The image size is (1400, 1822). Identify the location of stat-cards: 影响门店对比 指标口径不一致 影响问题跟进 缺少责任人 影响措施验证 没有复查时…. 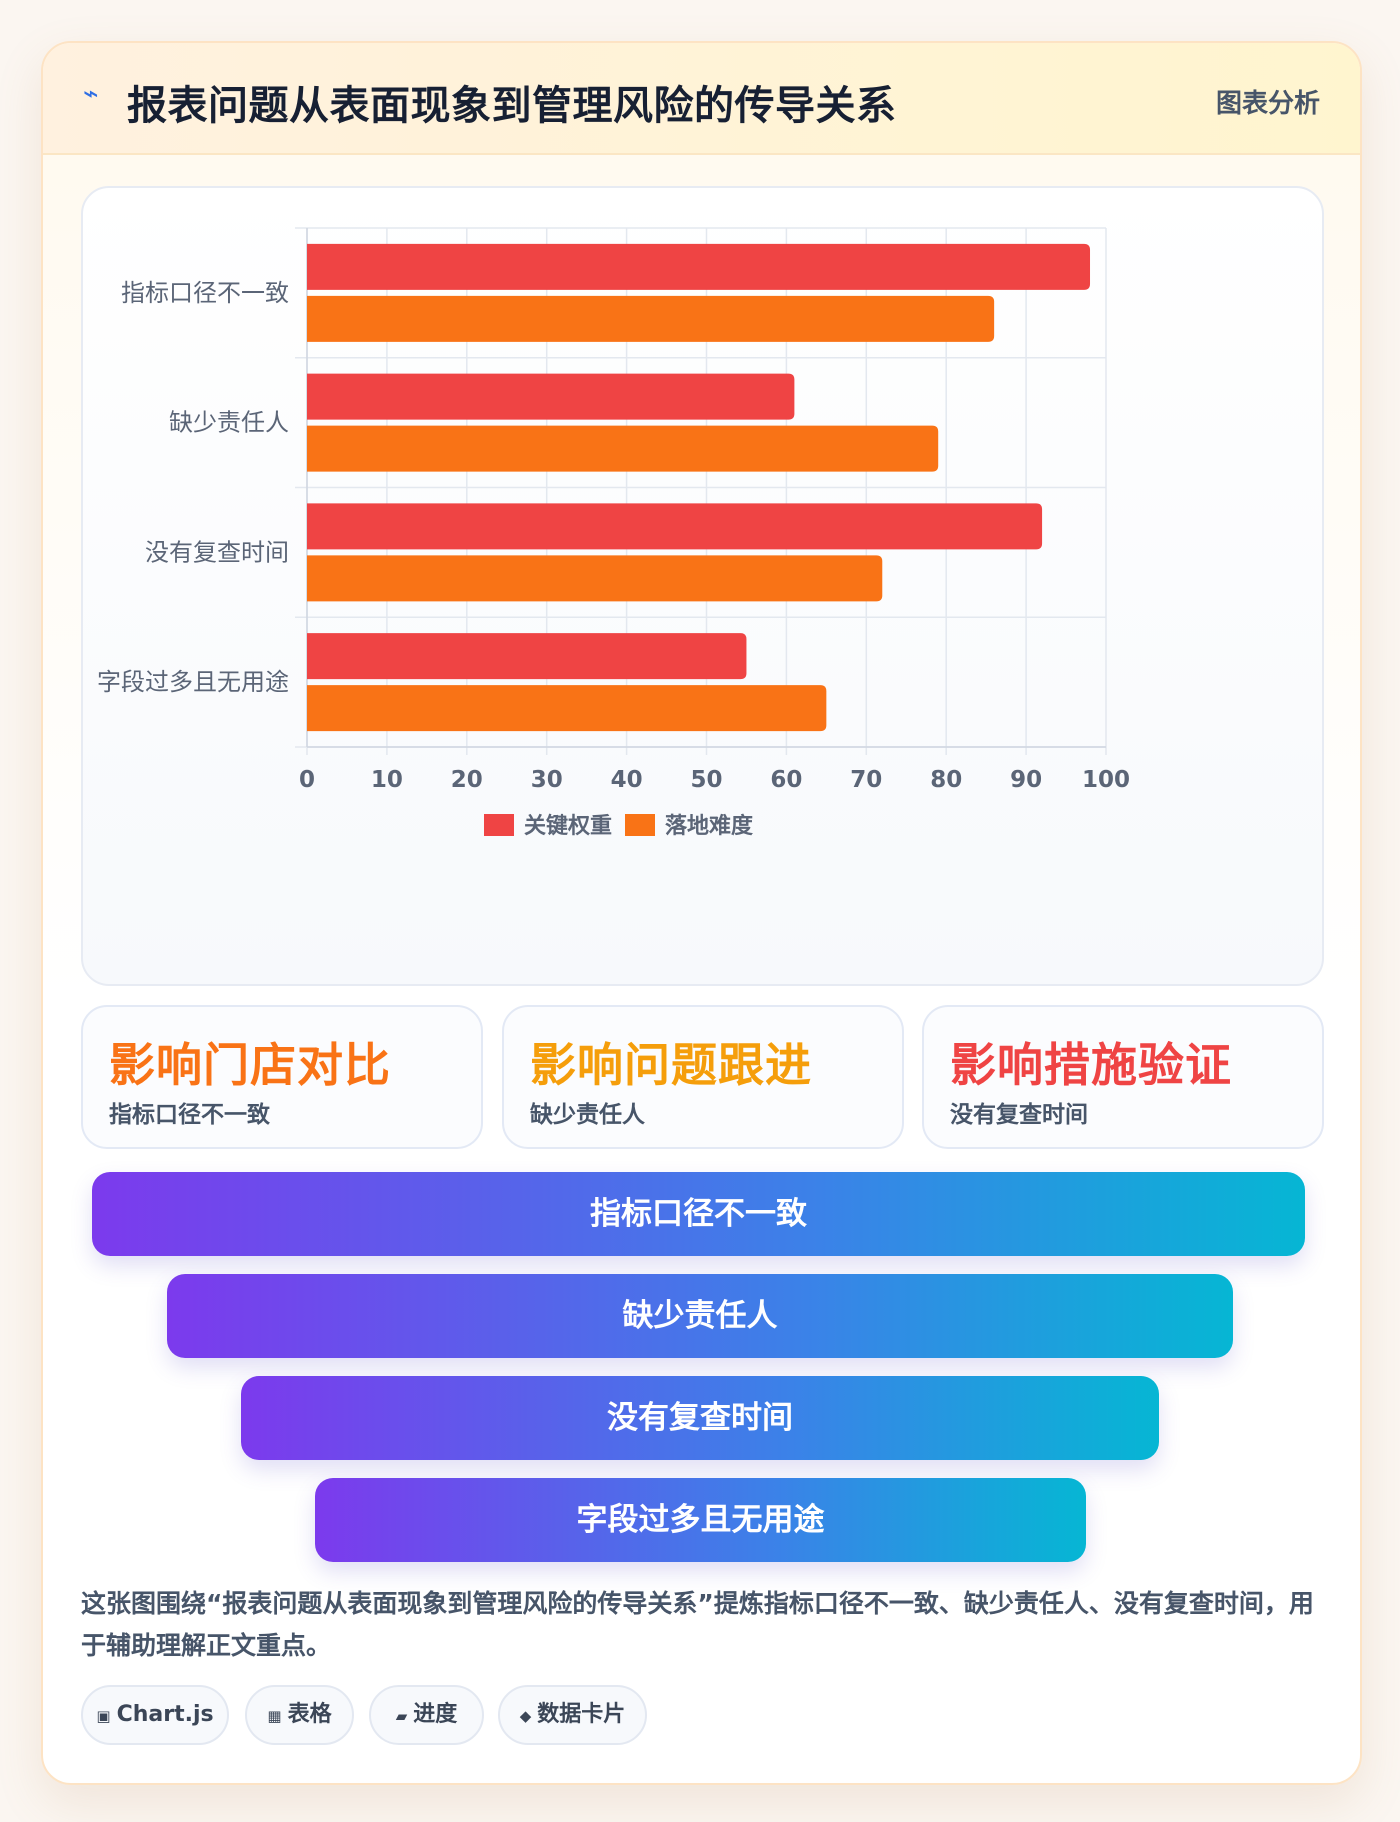
(702, 1077).